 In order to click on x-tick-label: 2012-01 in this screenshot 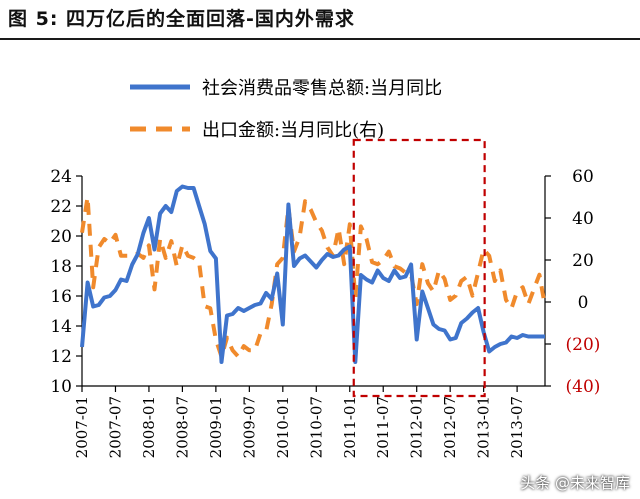, I will do `click(417, 427)`.